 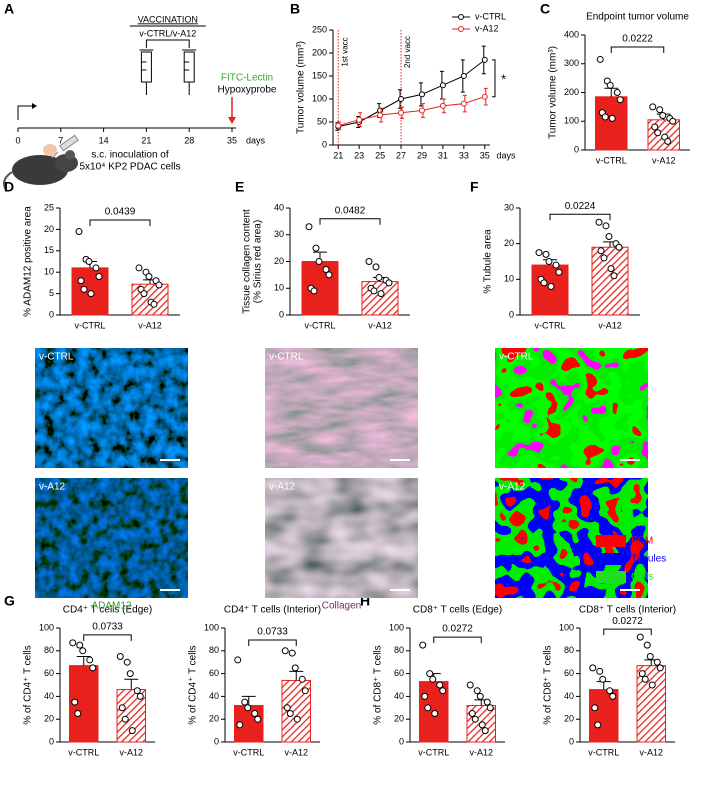 What do you see at coordinates (487, 28) in the screenshot?
I see `legend-label: v-A12` at bounding box center [487, 28].